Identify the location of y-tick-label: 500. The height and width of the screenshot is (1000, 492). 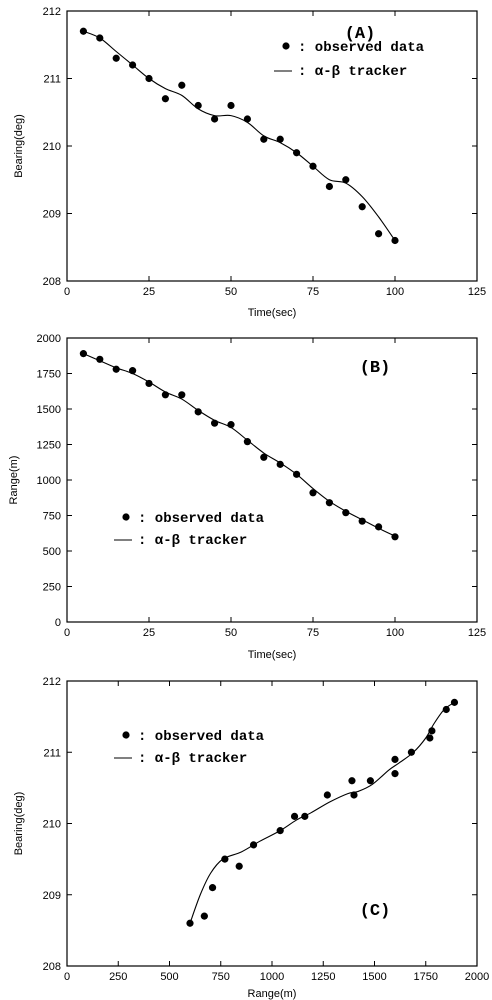
(52, 552).